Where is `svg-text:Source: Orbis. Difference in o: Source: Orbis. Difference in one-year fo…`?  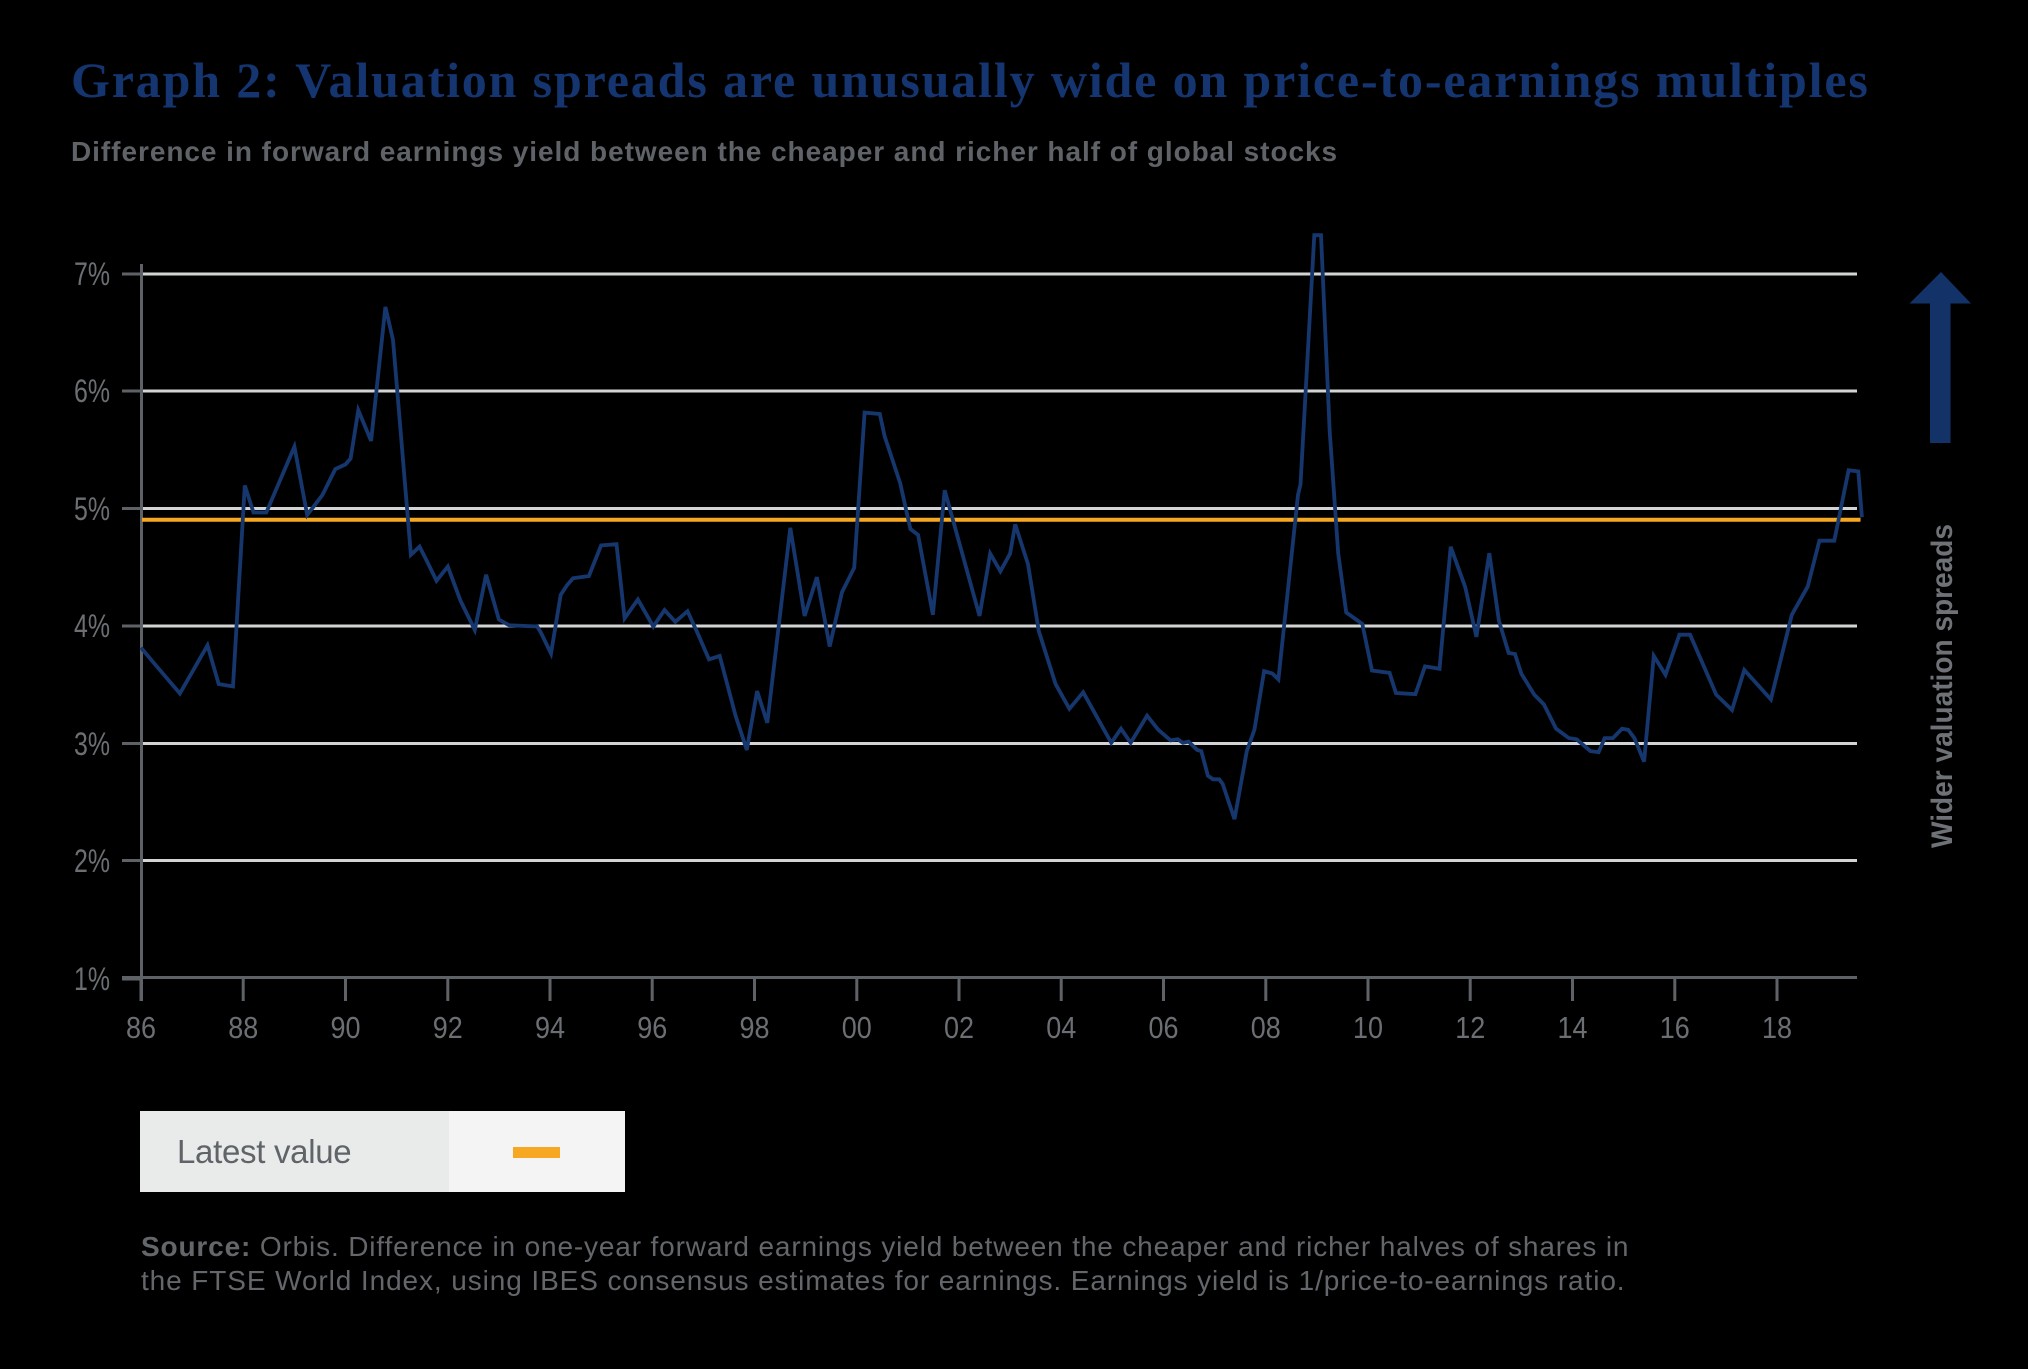 svg-text:Source: Orbis. Difference in o: Source: Orbis. Difference in one-year fo… is located at coordinates (885, 1246).